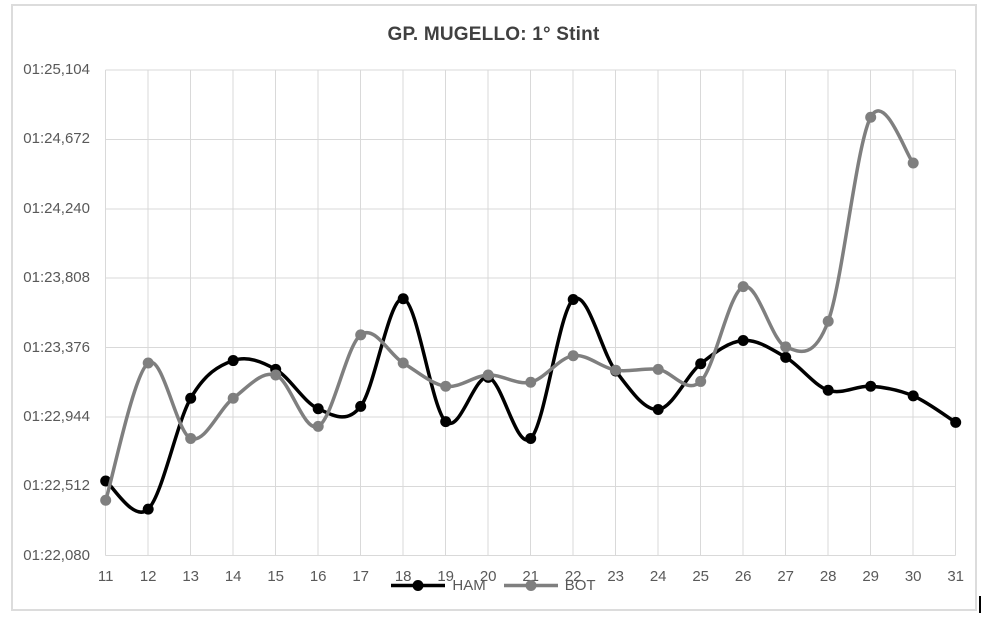  Describe the element at coordinates (446, 576) in the screenshot. I see `x-tick-label: 19` at that location.